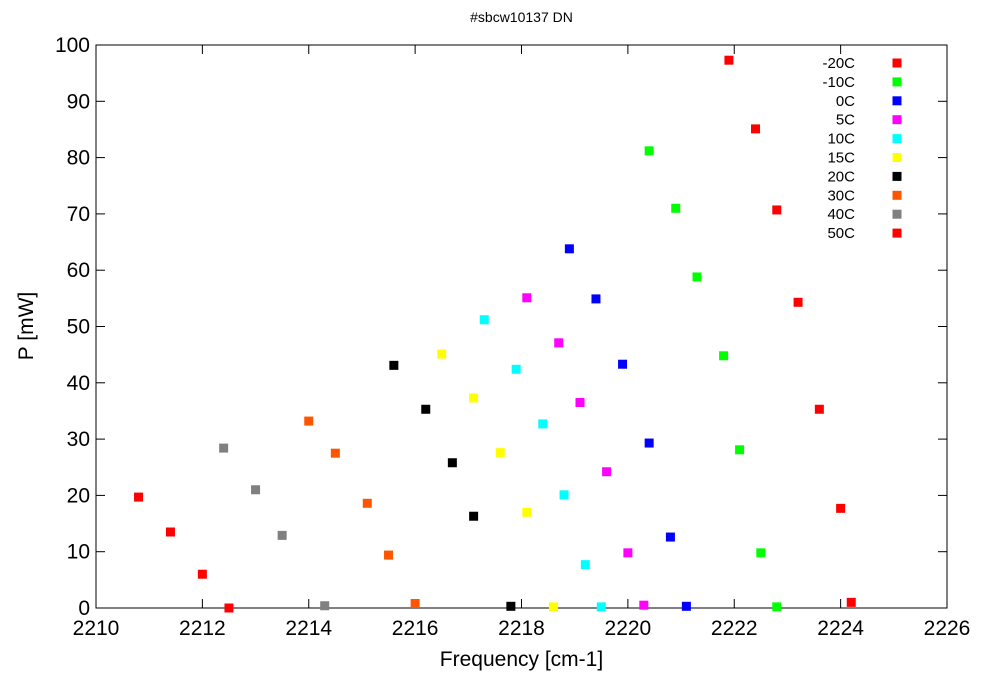  What do you see at coordinates (521, 17) in the screenshot?
I see `chart-title: #sbcw10137 DN` at bounding box center [521, 17].